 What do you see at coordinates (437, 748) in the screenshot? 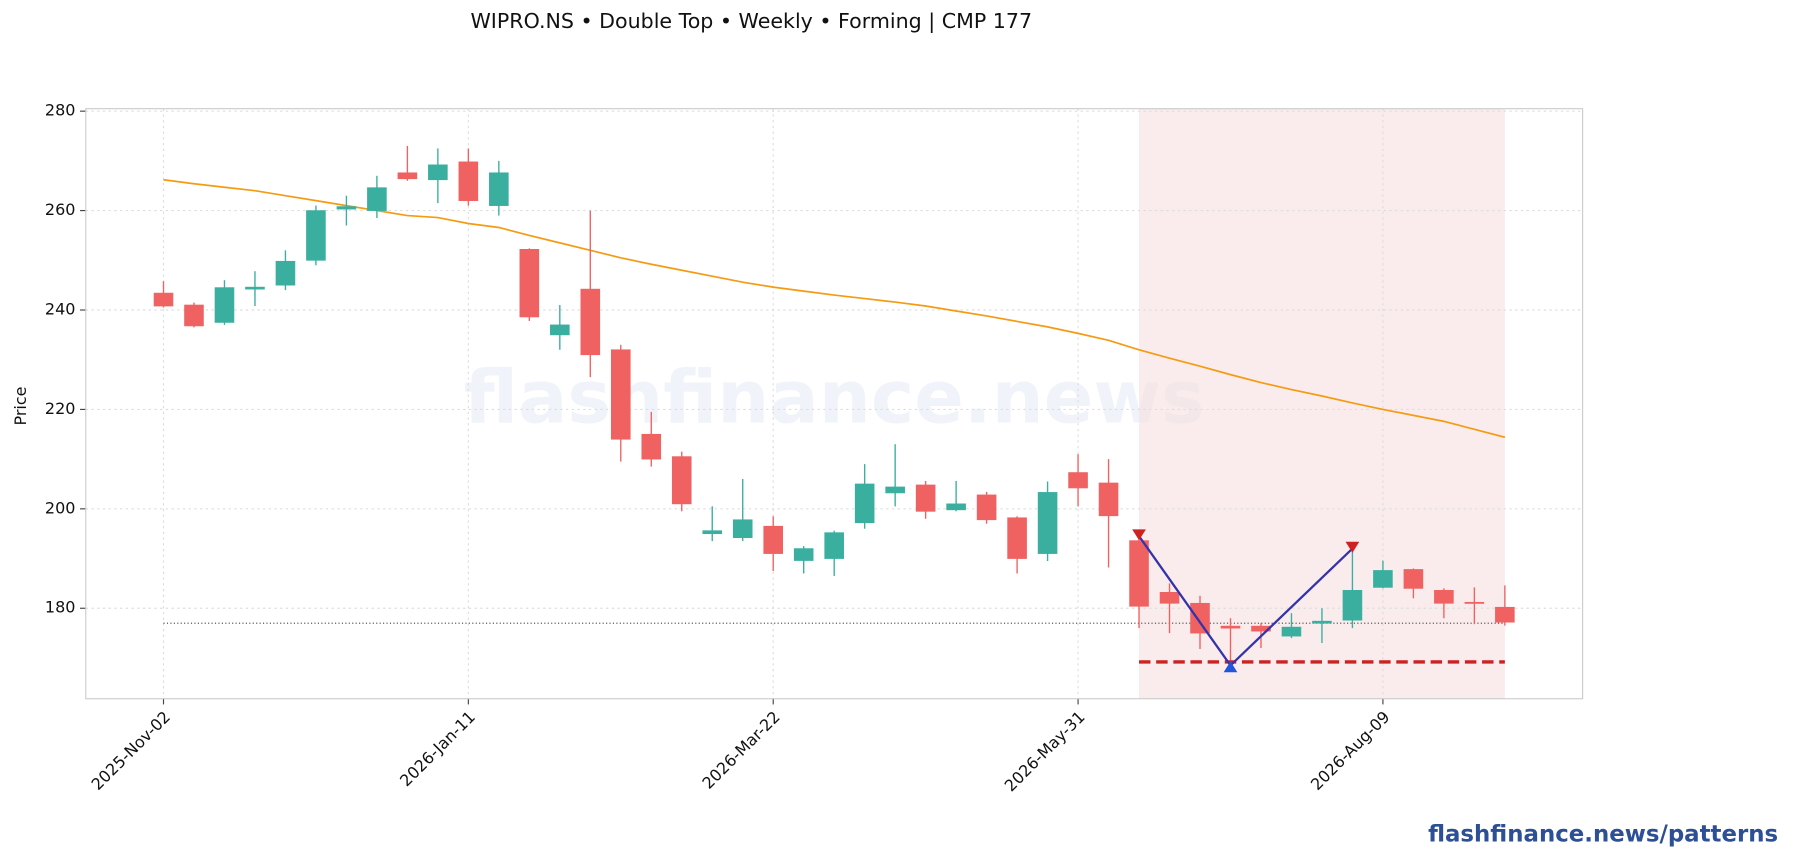
I see `x-tick-label: 2026-Jan-11` at bounding box center [437, 748].